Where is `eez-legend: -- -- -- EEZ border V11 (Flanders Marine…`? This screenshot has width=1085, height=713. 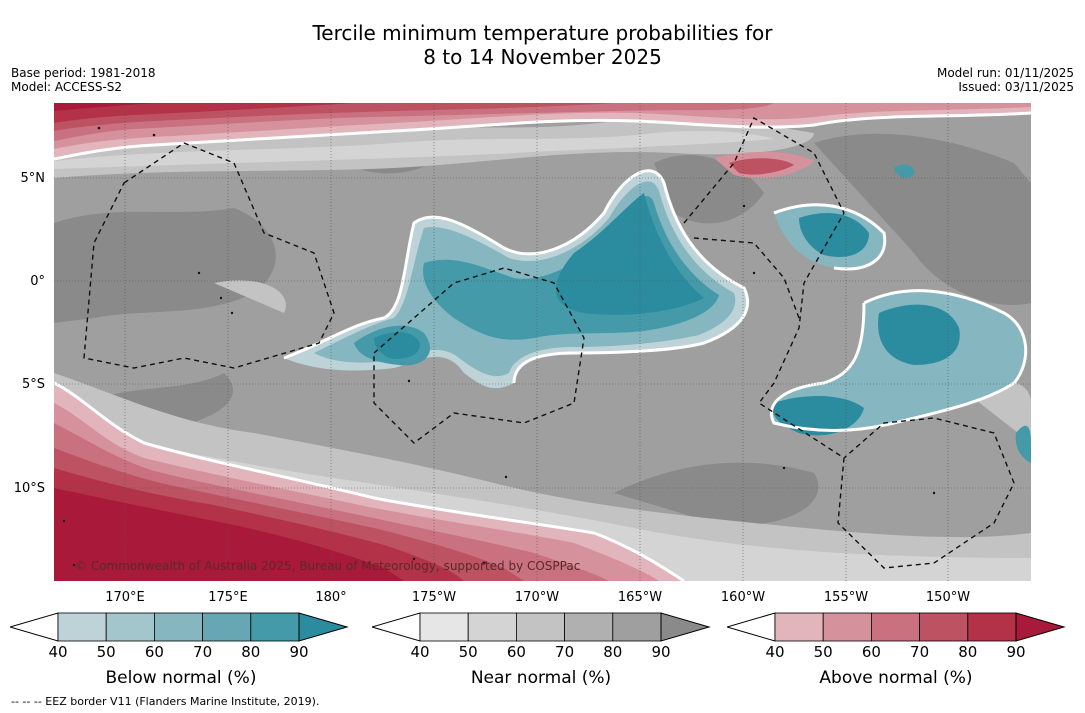
eez-legend: -- -- -- EEZ border V11 (Flanders Marine… is located at coordinates (165, 701).